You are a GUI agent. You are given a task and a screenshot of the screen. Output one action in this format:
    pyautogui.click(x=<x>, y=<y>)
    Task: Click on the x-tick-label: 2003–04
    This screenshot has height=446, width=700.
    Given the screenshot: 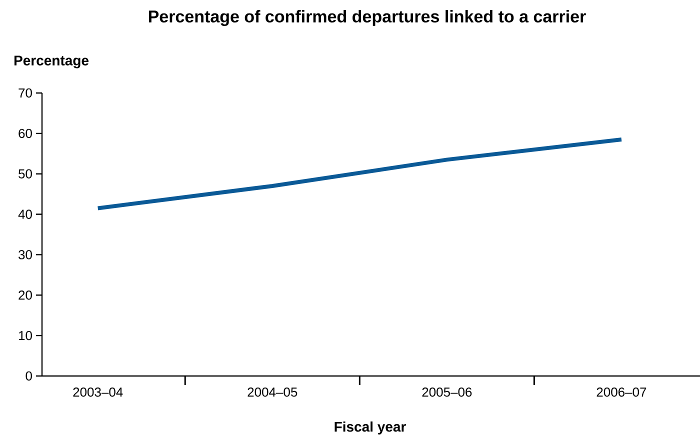 What is the action you would take?
    pyautogui.click(x=98, y=392)
    